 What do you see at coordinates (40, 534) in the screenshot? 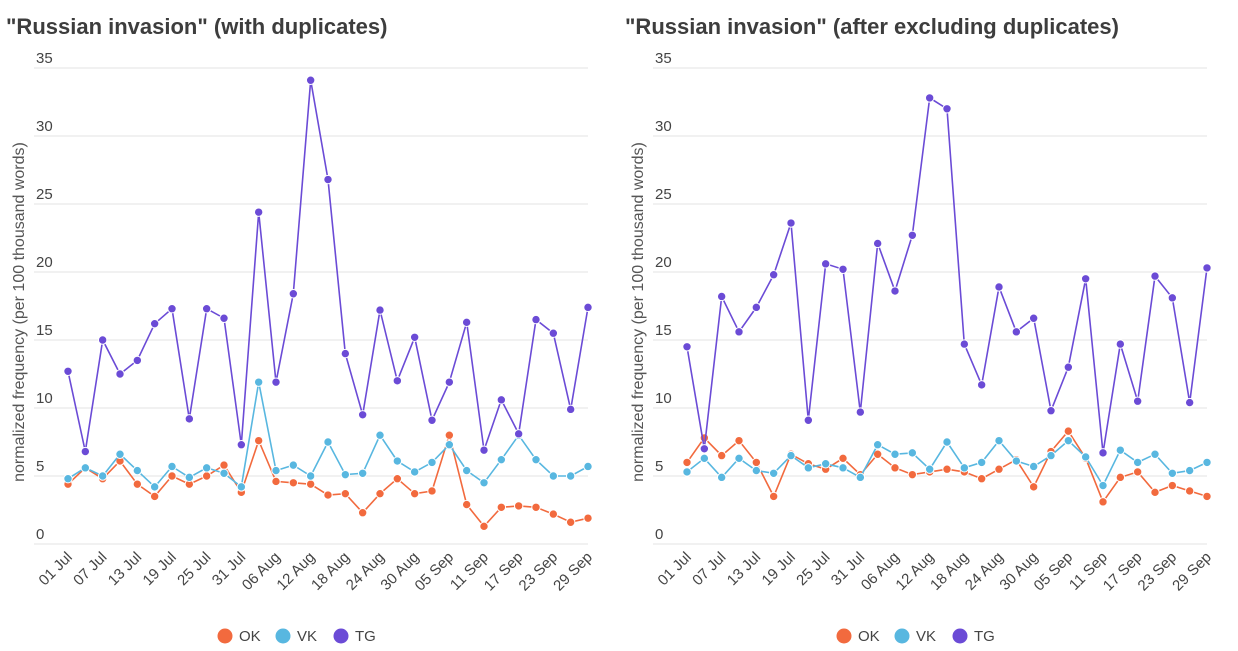
I see `y-tick-label: 0` at bounding box center [40, 534].